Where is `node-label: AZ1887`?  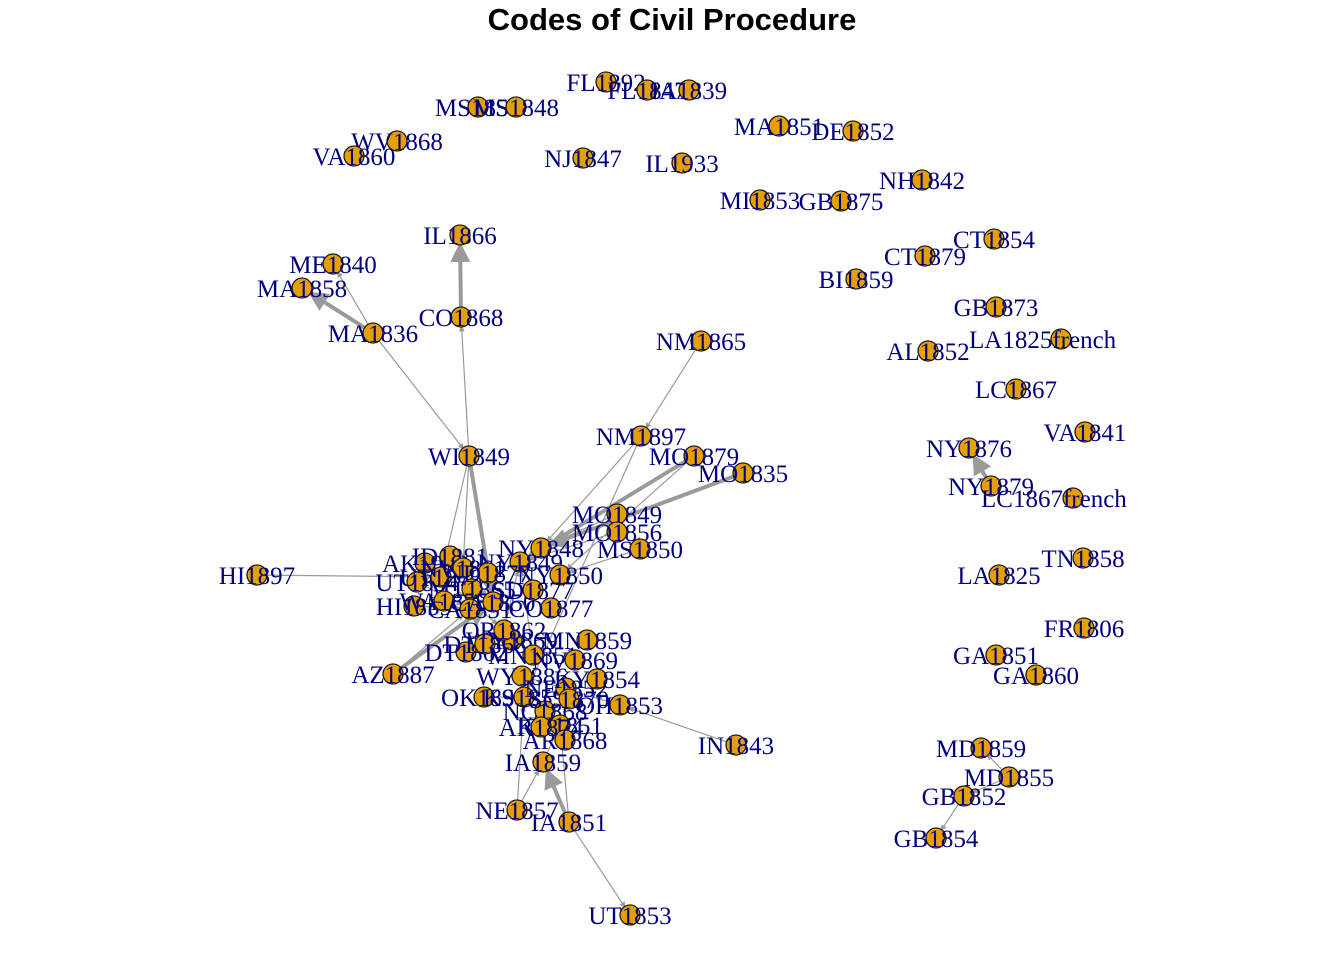
node-label: AZ1887 is located at coordinates (392, 675).